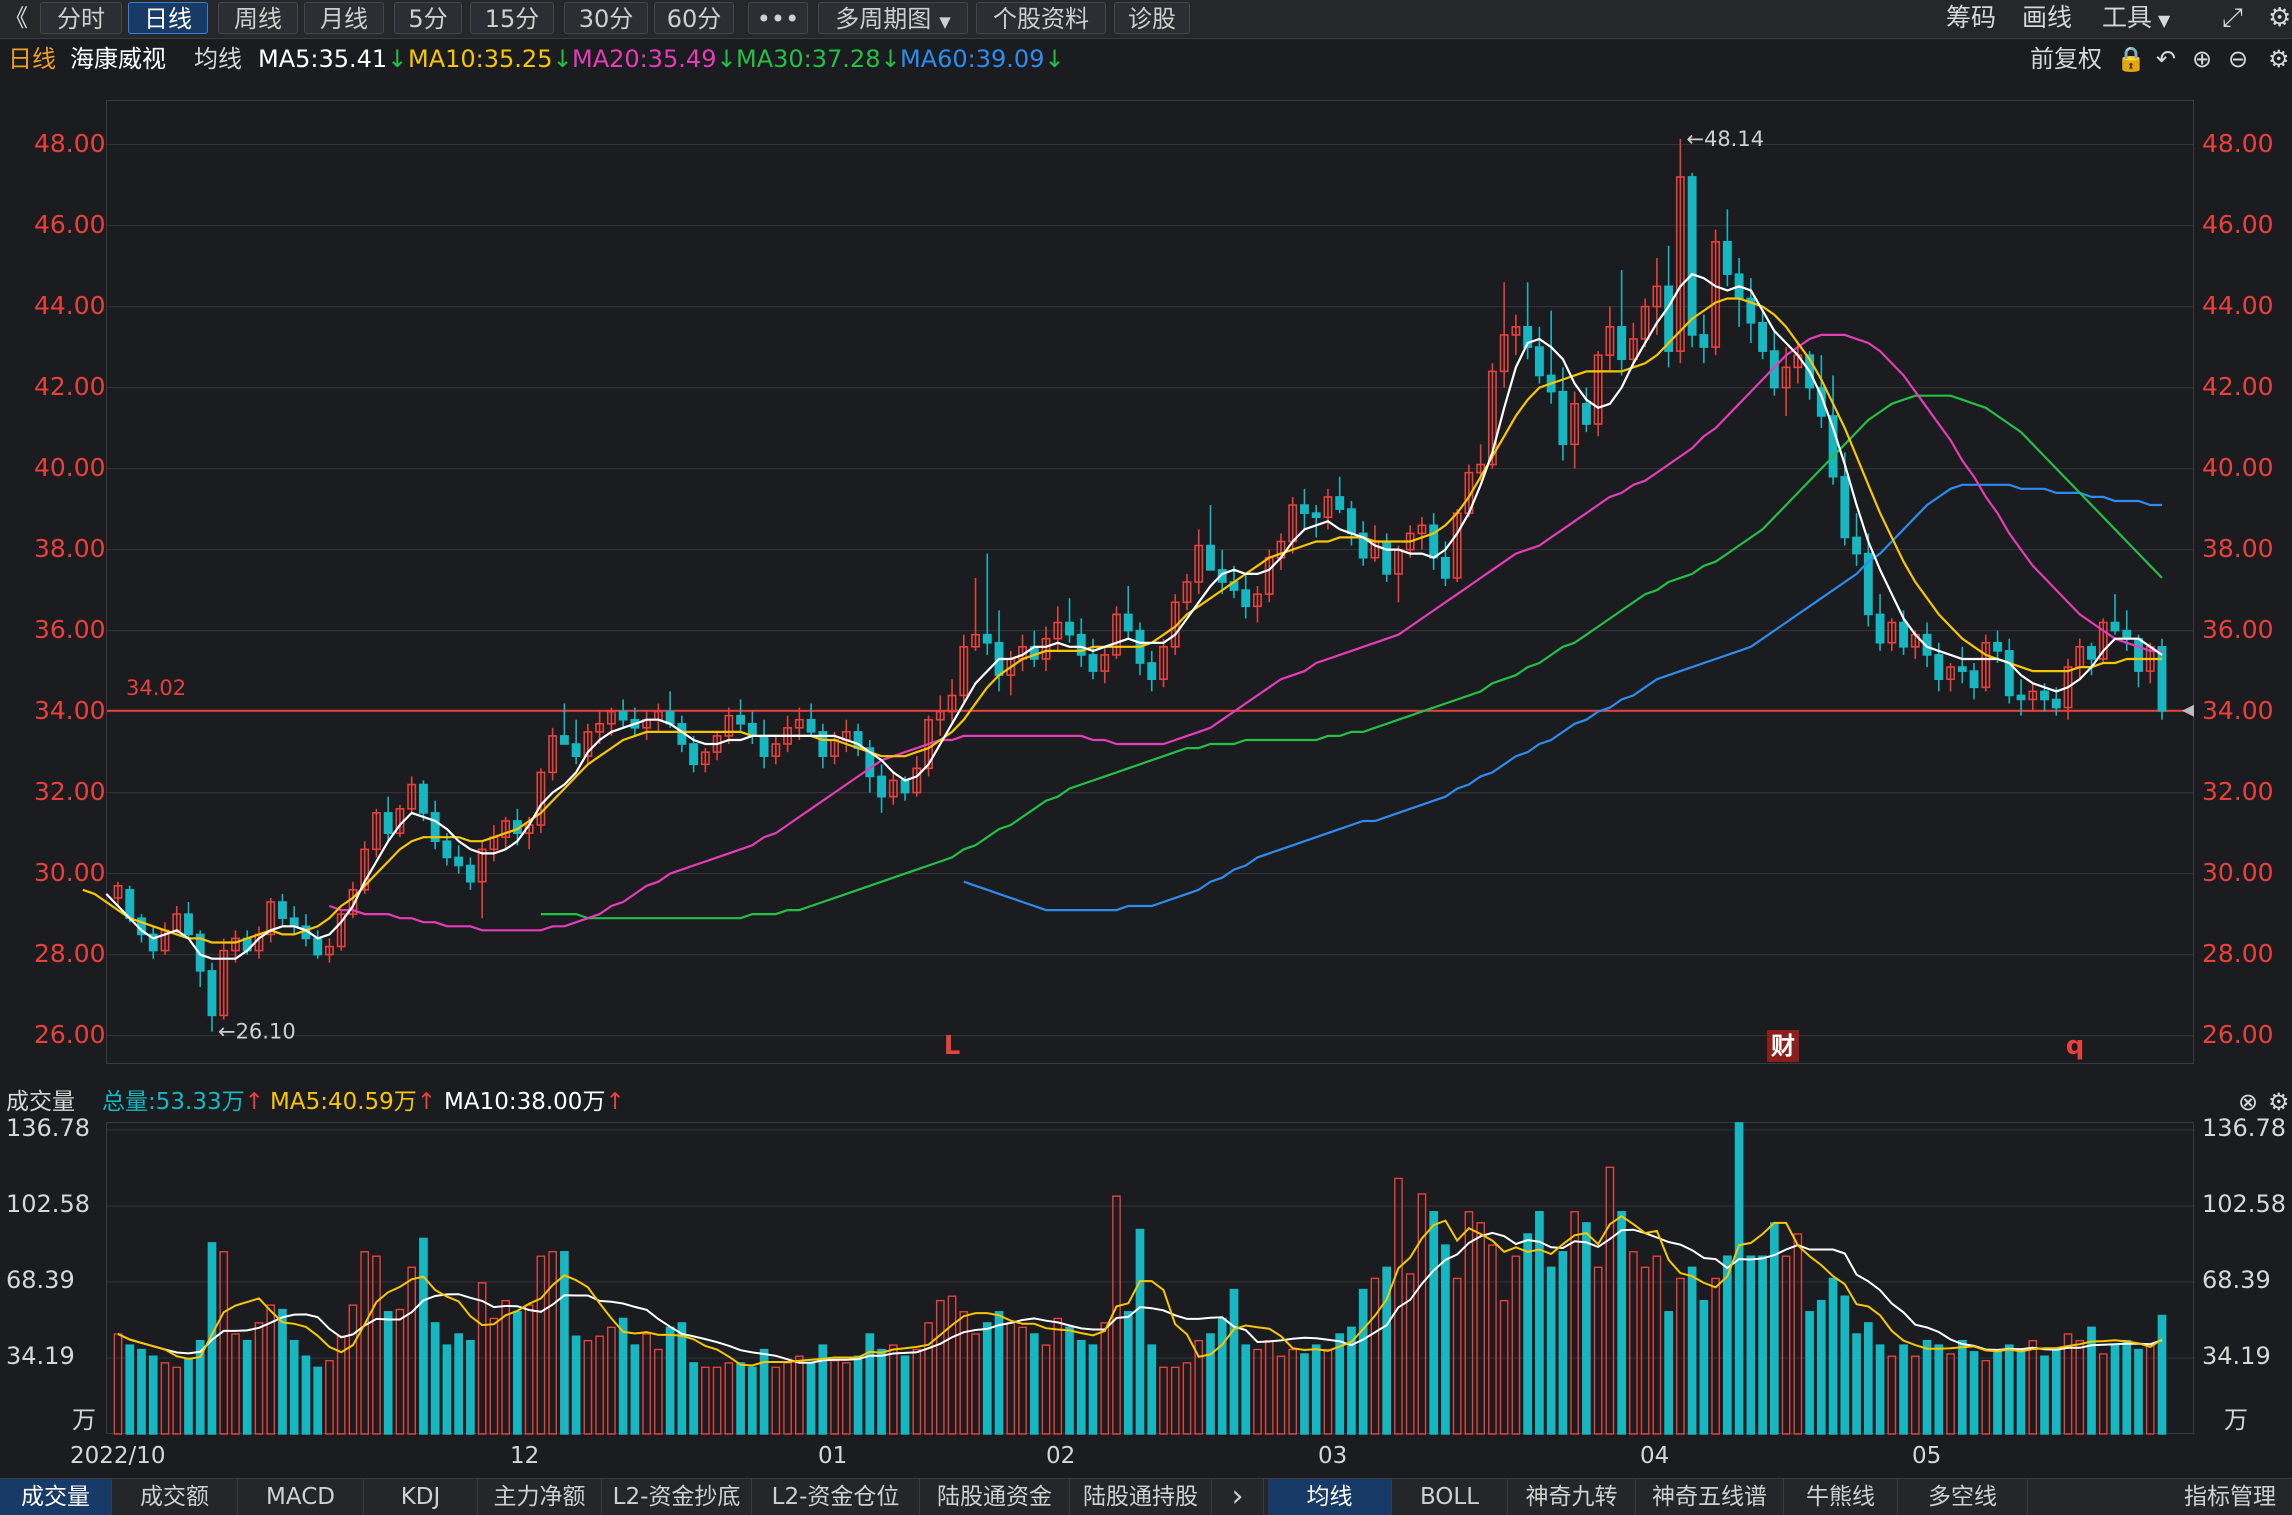 The height and width of the screenshot is (1515, 2292). I want to click on price-tick-label-l: 36.00, so click(70, 629).